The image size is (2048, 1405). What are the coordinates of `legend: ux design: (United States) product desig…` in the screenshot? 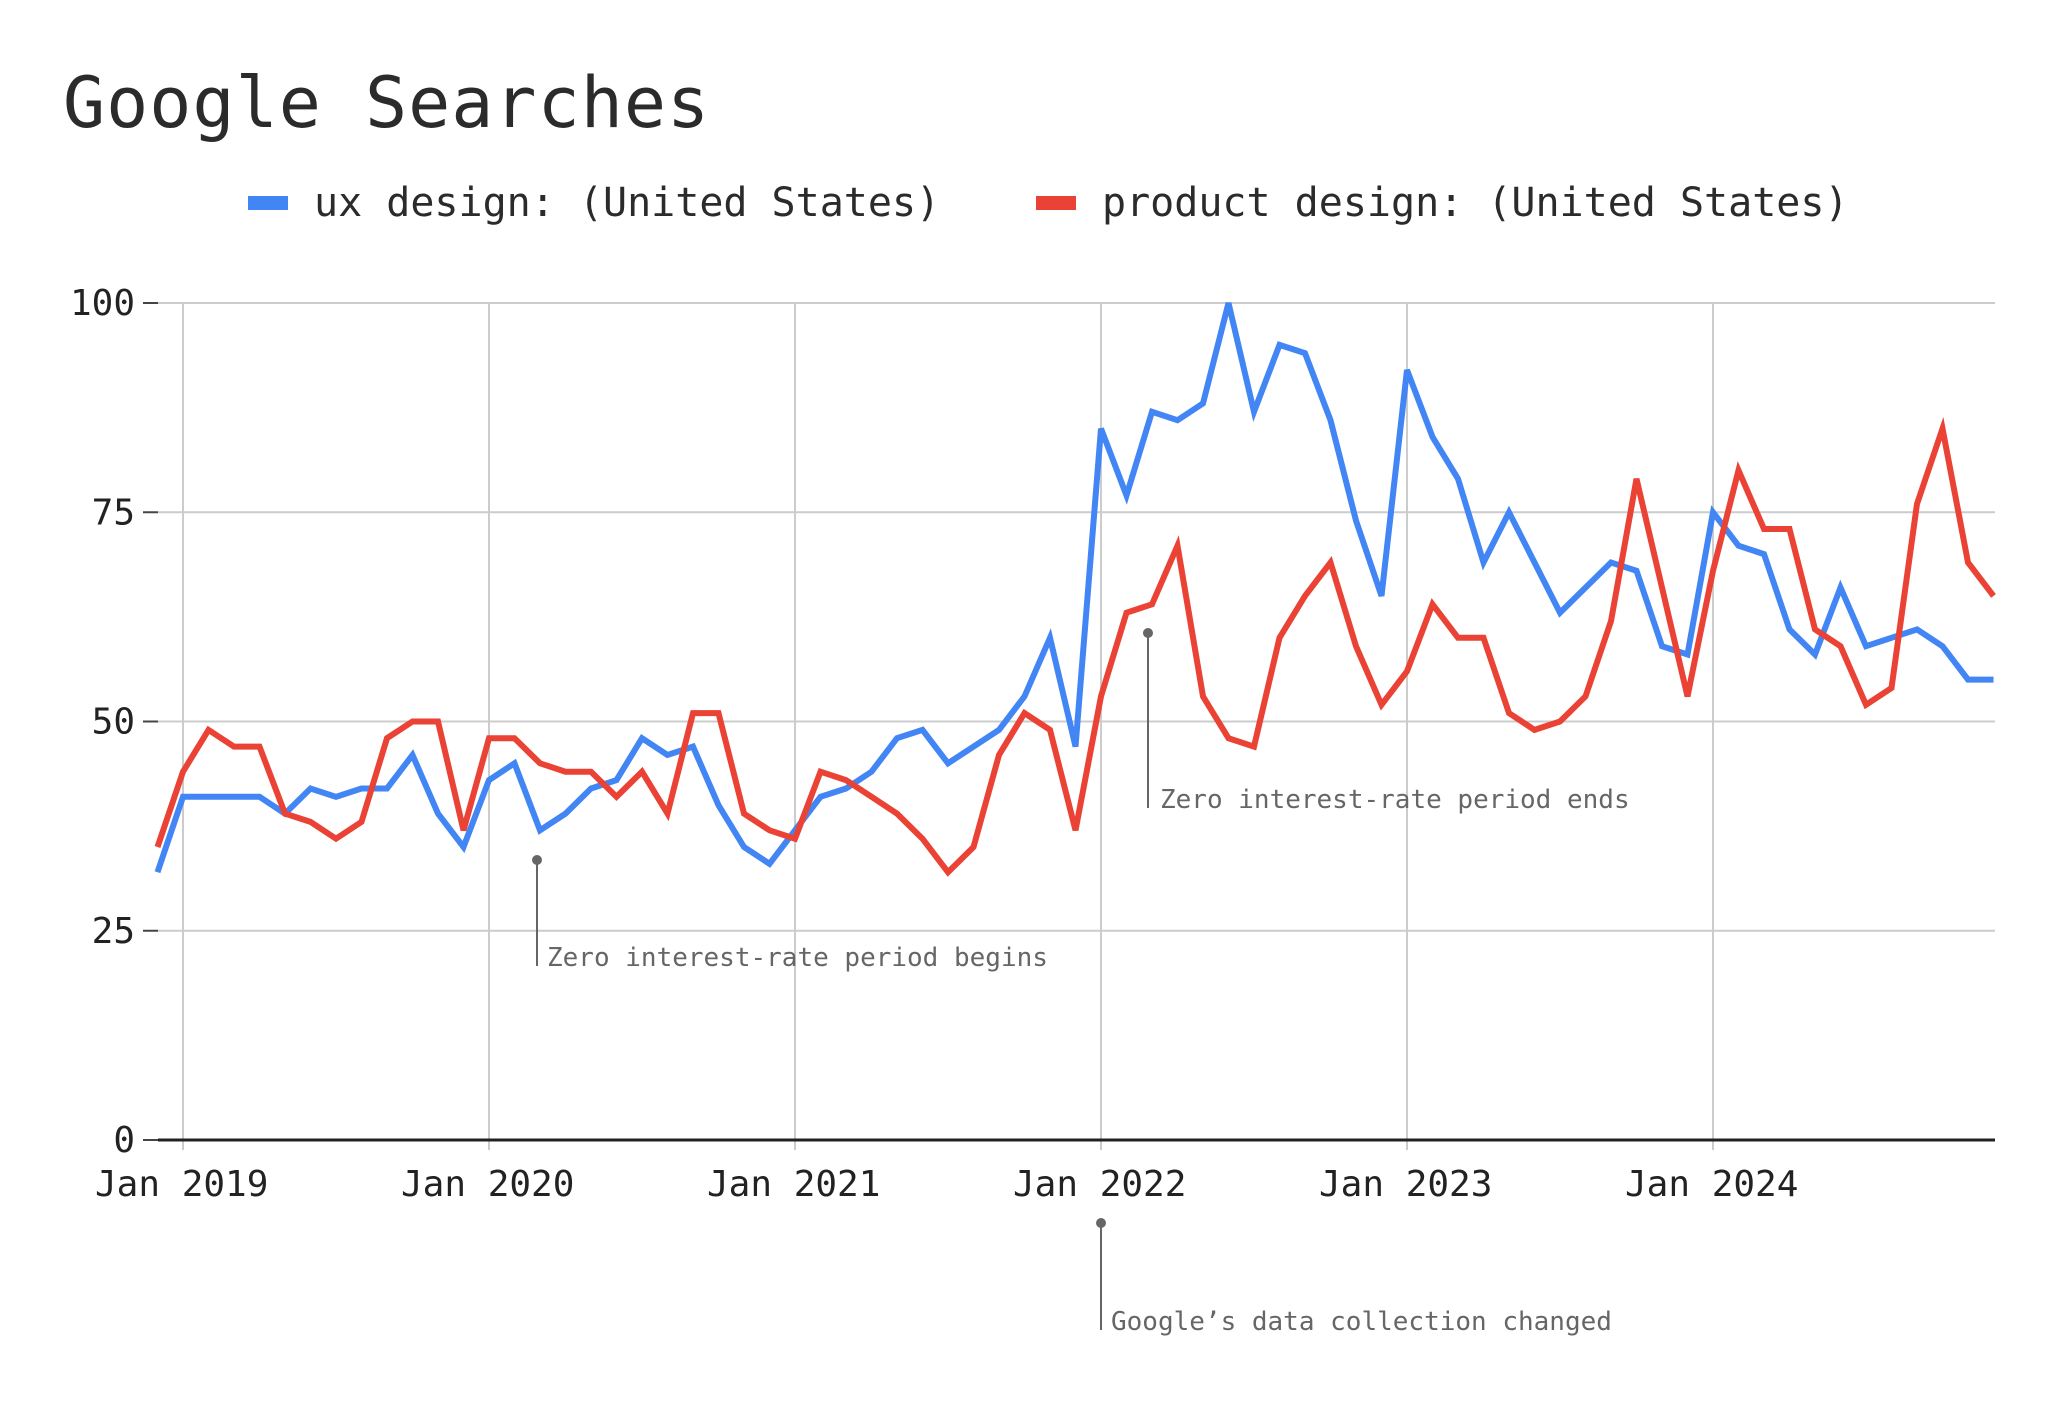 It's located at (1024, 210).